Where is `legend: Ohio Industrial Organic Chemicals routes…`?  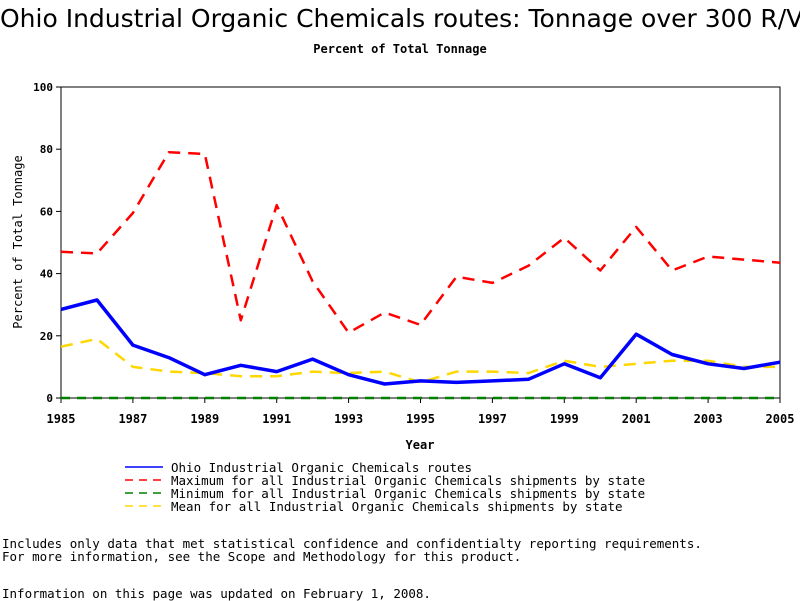
legend: Ohio Industrial Organic Chemicals routes… is located at coordinates (385, 487).